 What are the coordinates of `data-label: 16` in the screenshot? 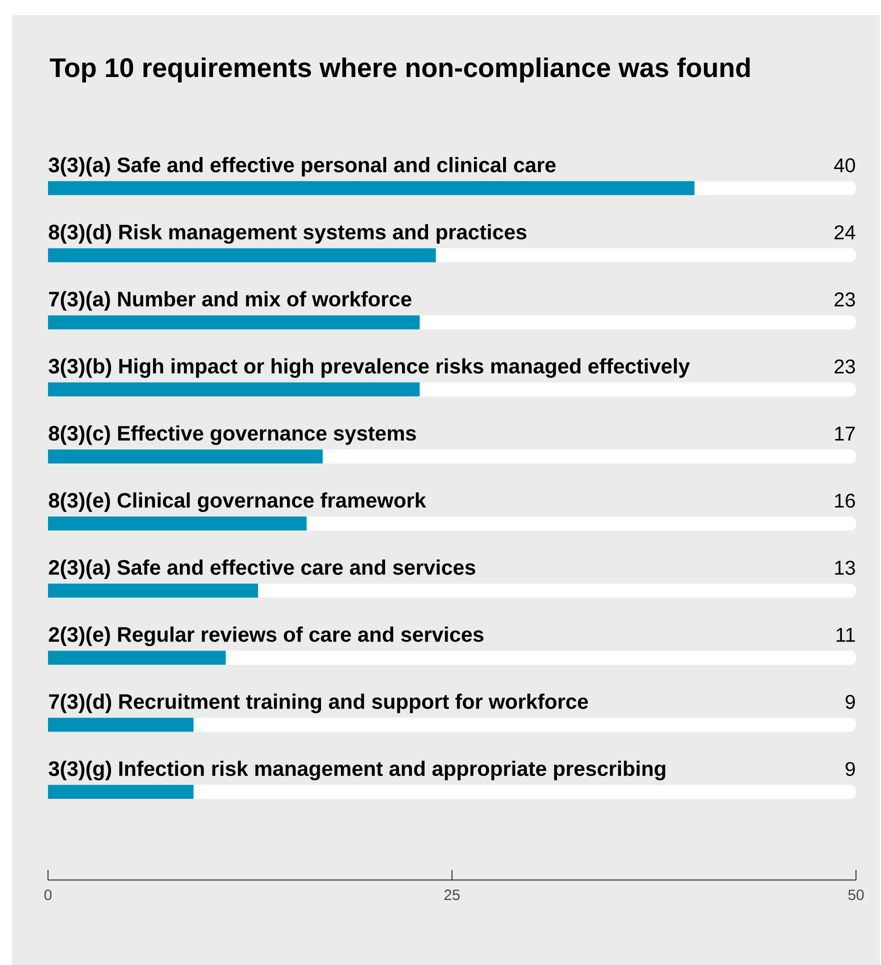 It's located at (845, 501).